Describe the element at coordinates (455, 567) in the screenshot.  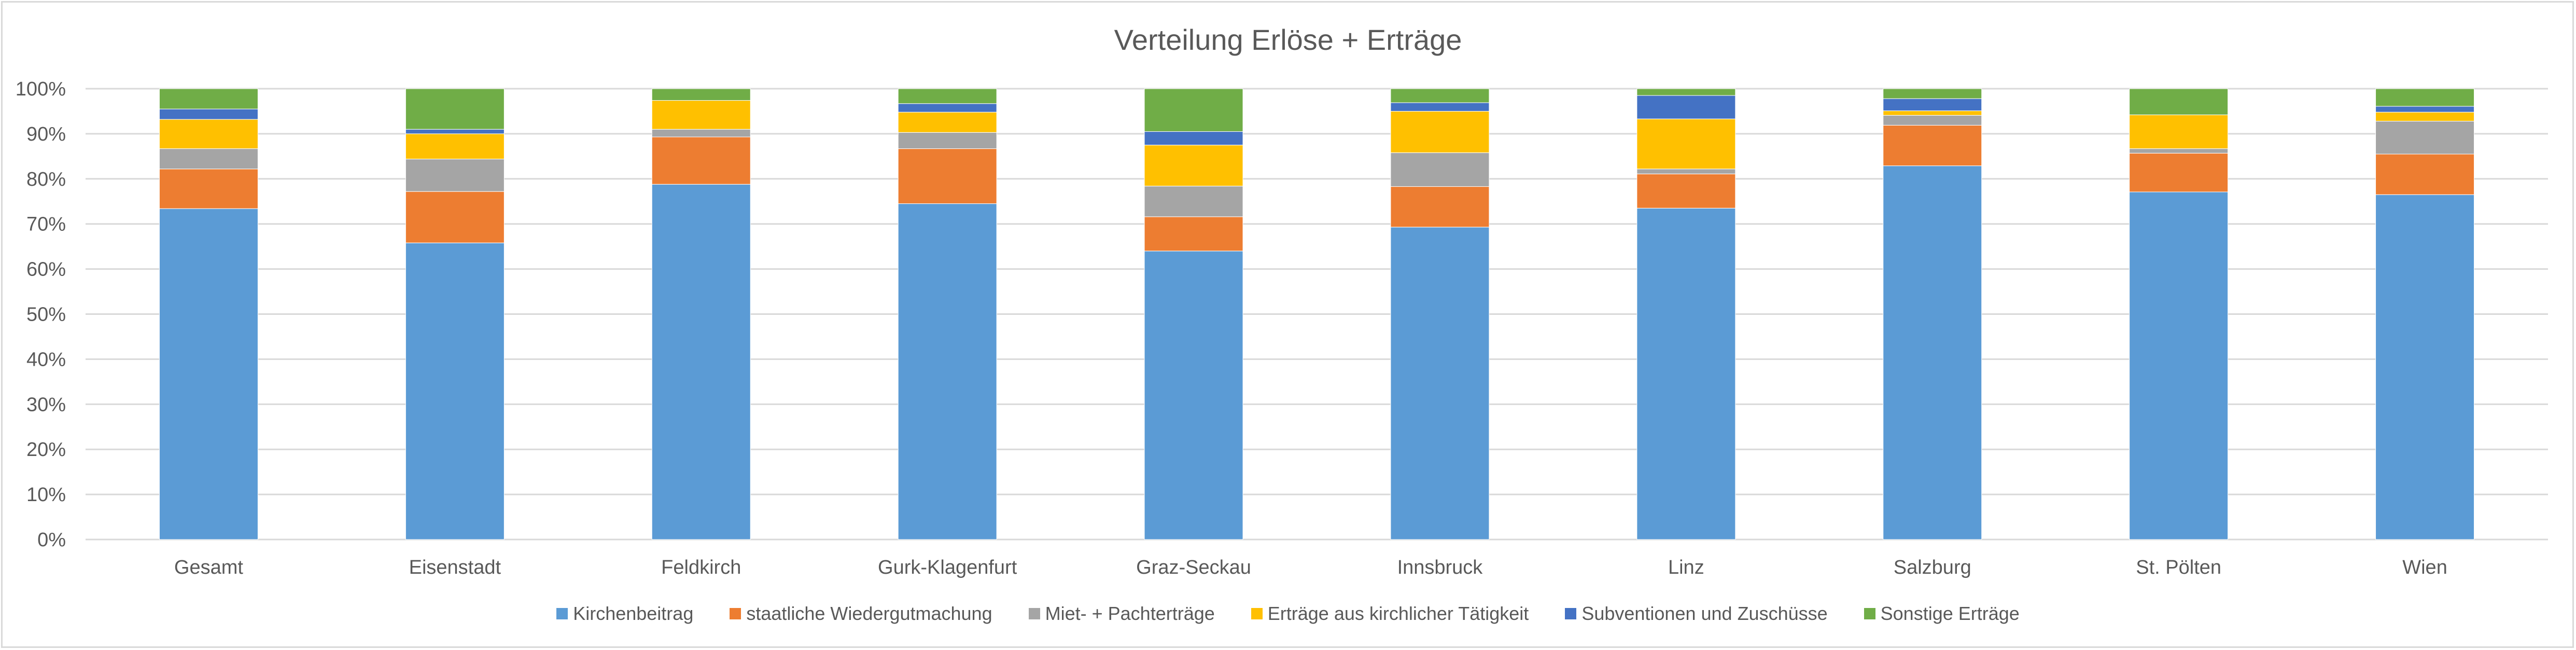
I see `x-tick-label: Eisenstadt` at that location.